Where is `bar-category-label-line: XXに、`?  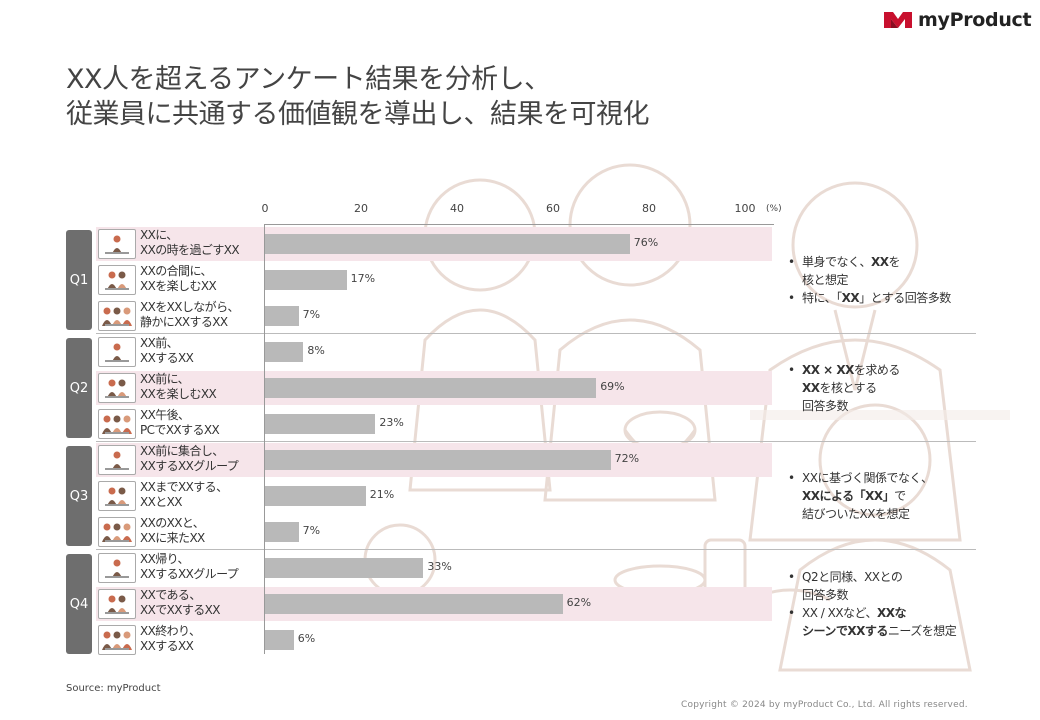 bar-category-label-line: XXに、 is located at coordinates (159, 235).